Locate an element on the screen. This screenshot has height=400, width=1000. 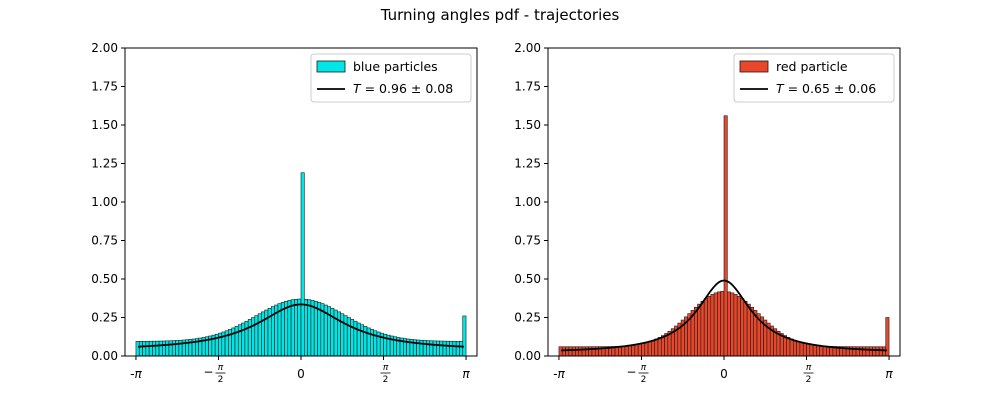
legend-fit-value: = 0.96 ± 0.08 is located at coordinates (407, 88).